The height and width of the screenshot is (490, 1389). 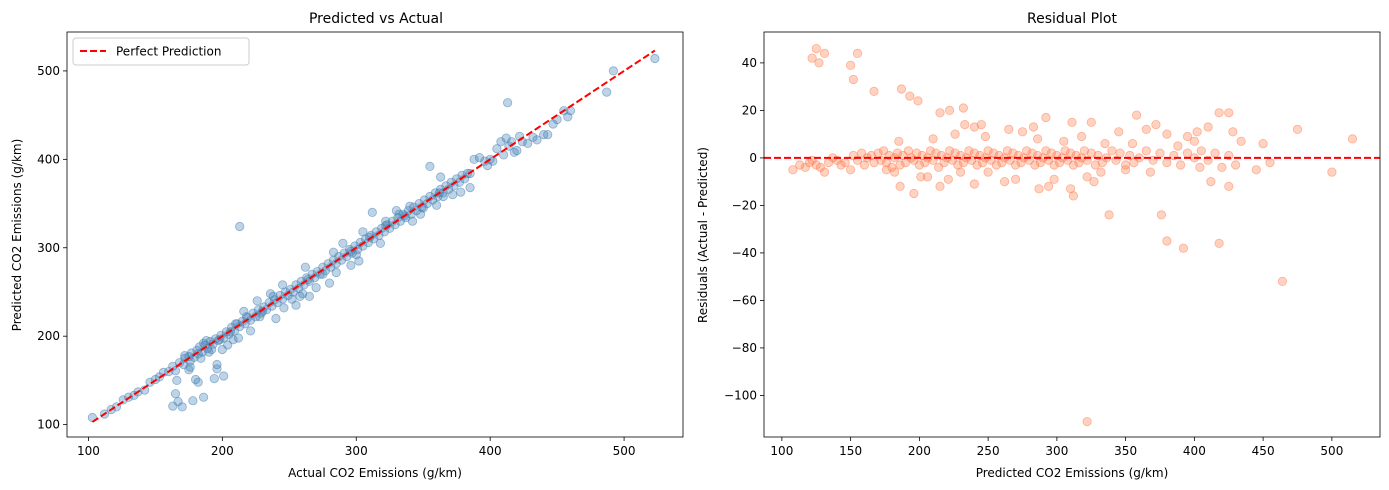 I want to click on right-x-tick-label: 300, so click(x=1056, y=451).